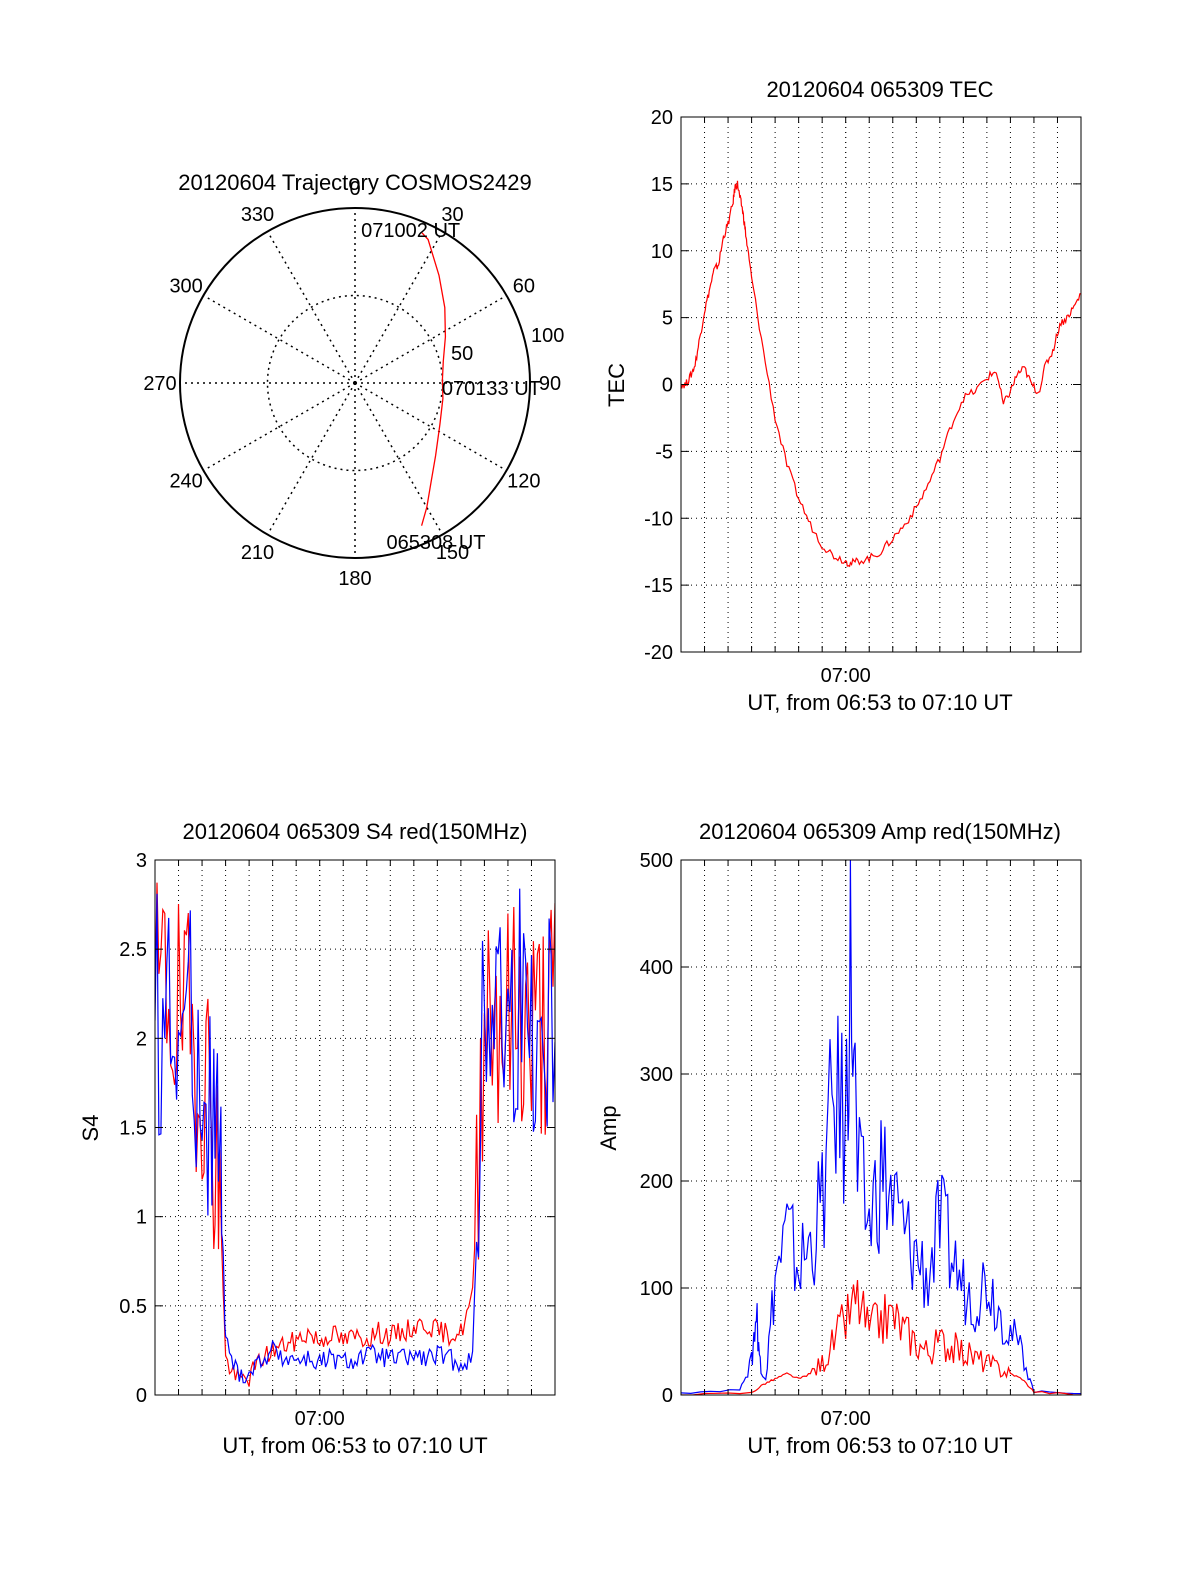 This screenshot has width=1200, height=1575. Describe the element at coordinates (658, 586) in the screenshot. I see `tec-y-tick-label: -15` at that location.